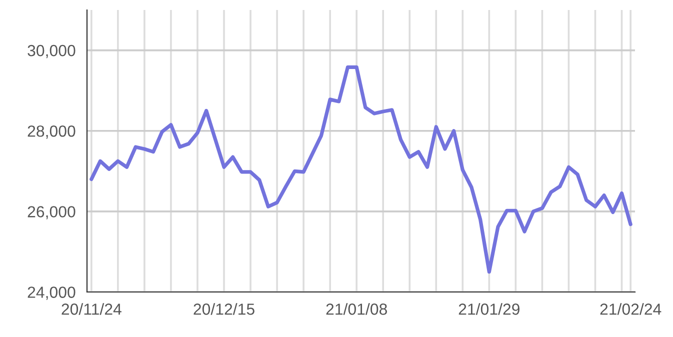 The image size is (673, 337). What do you see at coordinates (52, 213) in the screenshot?
I see `y-tick-label: 26,000` at bounding box center [52, 213].